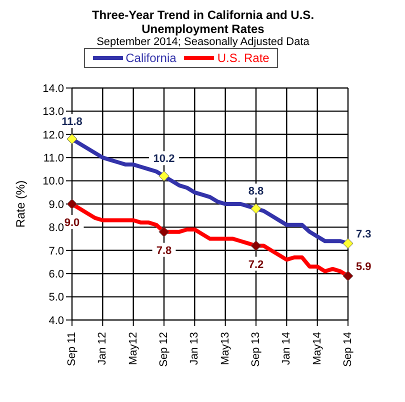 This screenshot has width=405, height=402. What do you see at coordinates (56, 320) in the screenshot?
I see `y-tick-label: 4.0` at bounding box center [56, 320].